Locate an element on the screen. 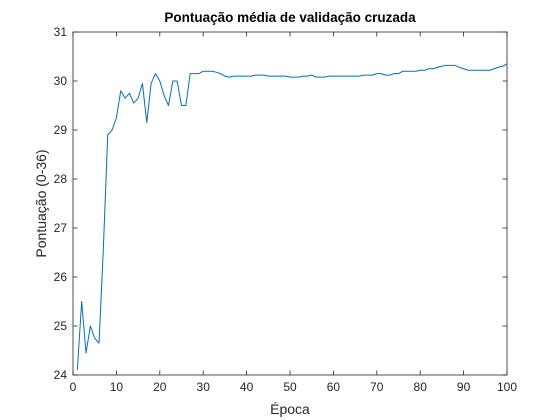 This screenshot has height=420, width=560. x-tick-label: 10 is located at coordinates (117, 387).